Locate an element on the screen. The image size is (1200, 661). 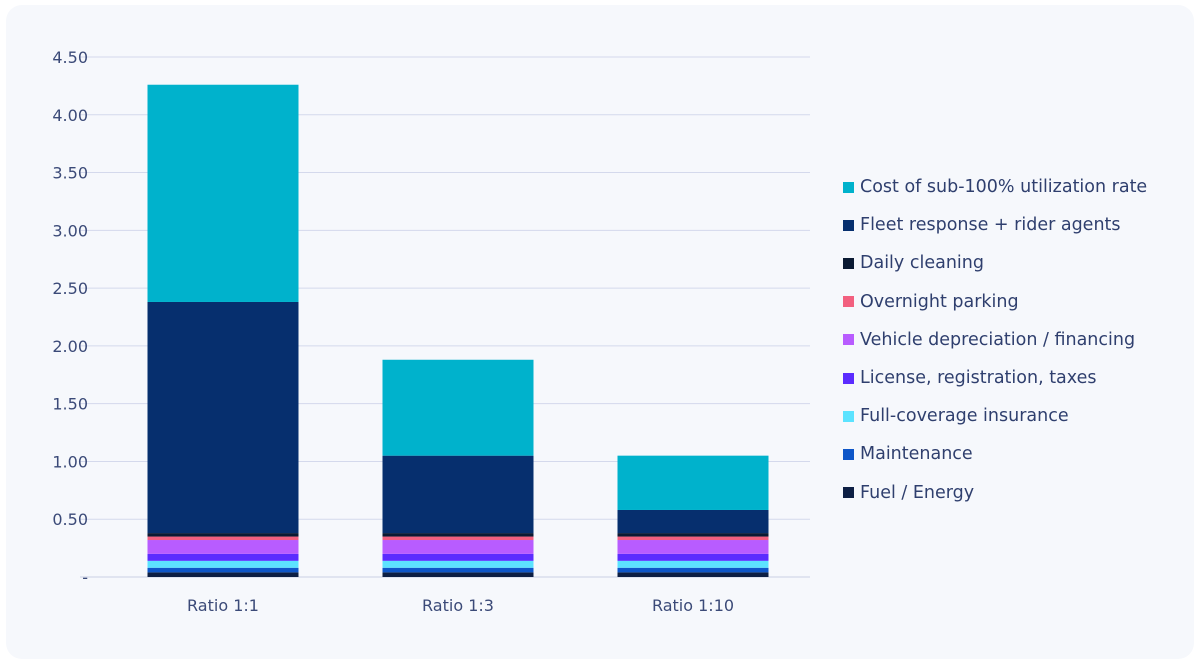
legend-label: Vehicle depreciation / financing is located at coordinates (998, 339).